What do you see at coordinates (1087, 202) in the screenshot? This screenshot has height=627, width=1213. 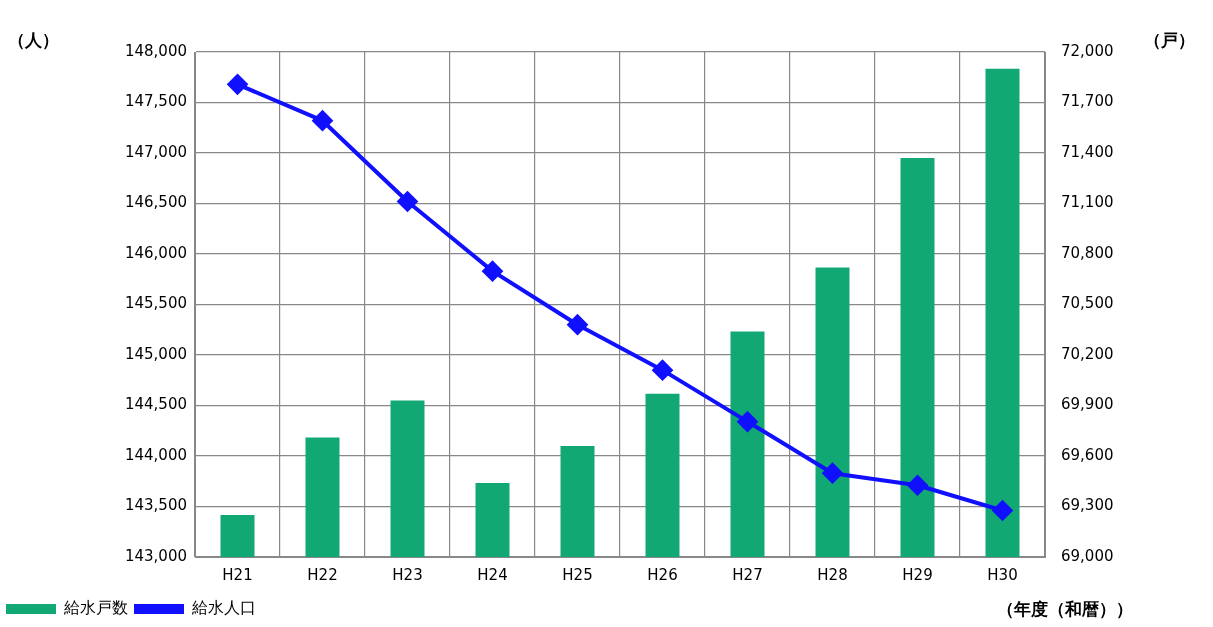 I see `y2-tick-label: 71,100` at bounding box center [1087, 202].